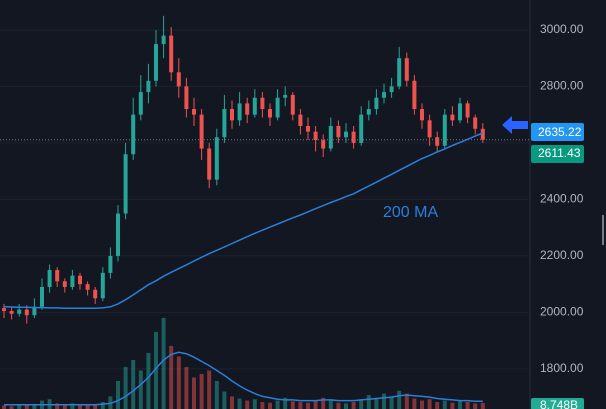 The height and width of the screenshot is (409, 606). I want to click on arrow, so click(515, 125).